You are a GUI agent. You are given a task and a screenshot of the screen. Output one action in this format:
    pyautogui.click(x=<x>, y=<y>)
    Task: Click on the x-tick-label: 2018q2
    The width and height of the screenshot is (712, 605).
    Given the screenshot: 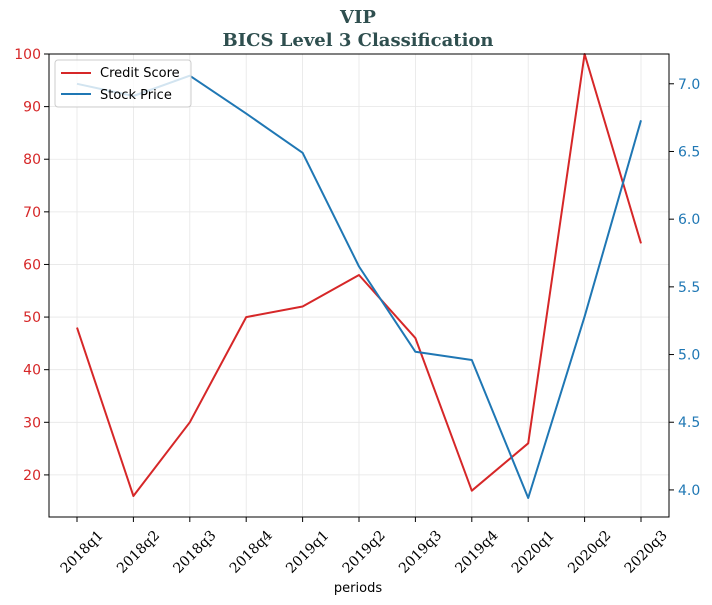 What is the action you would take?
    pyautogui.click(x=138, y=552)
    